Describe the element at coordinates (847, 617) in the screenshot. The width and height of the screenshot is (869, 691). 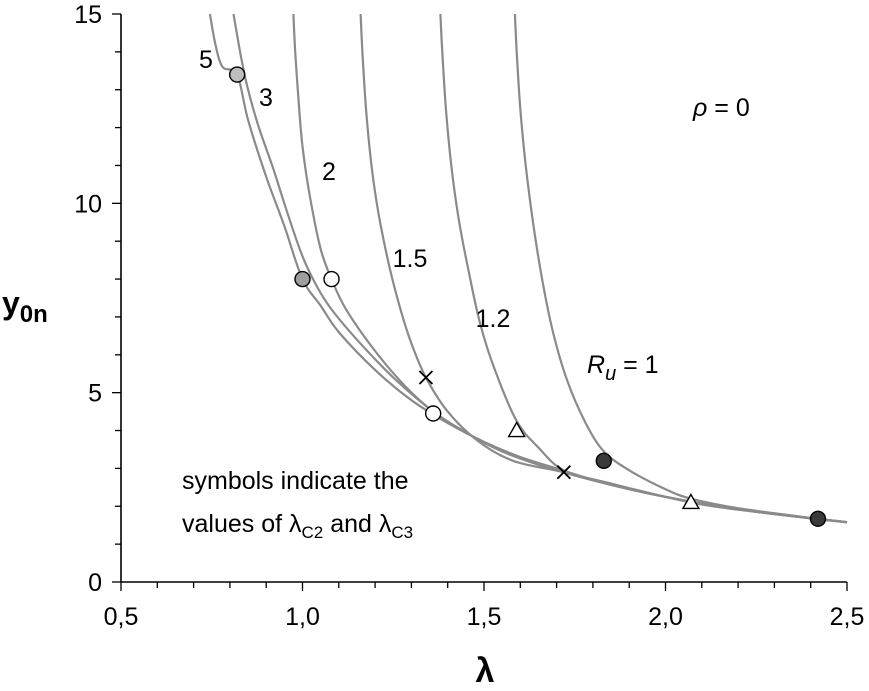
I see `x-tick-label: 2,5` at that location.